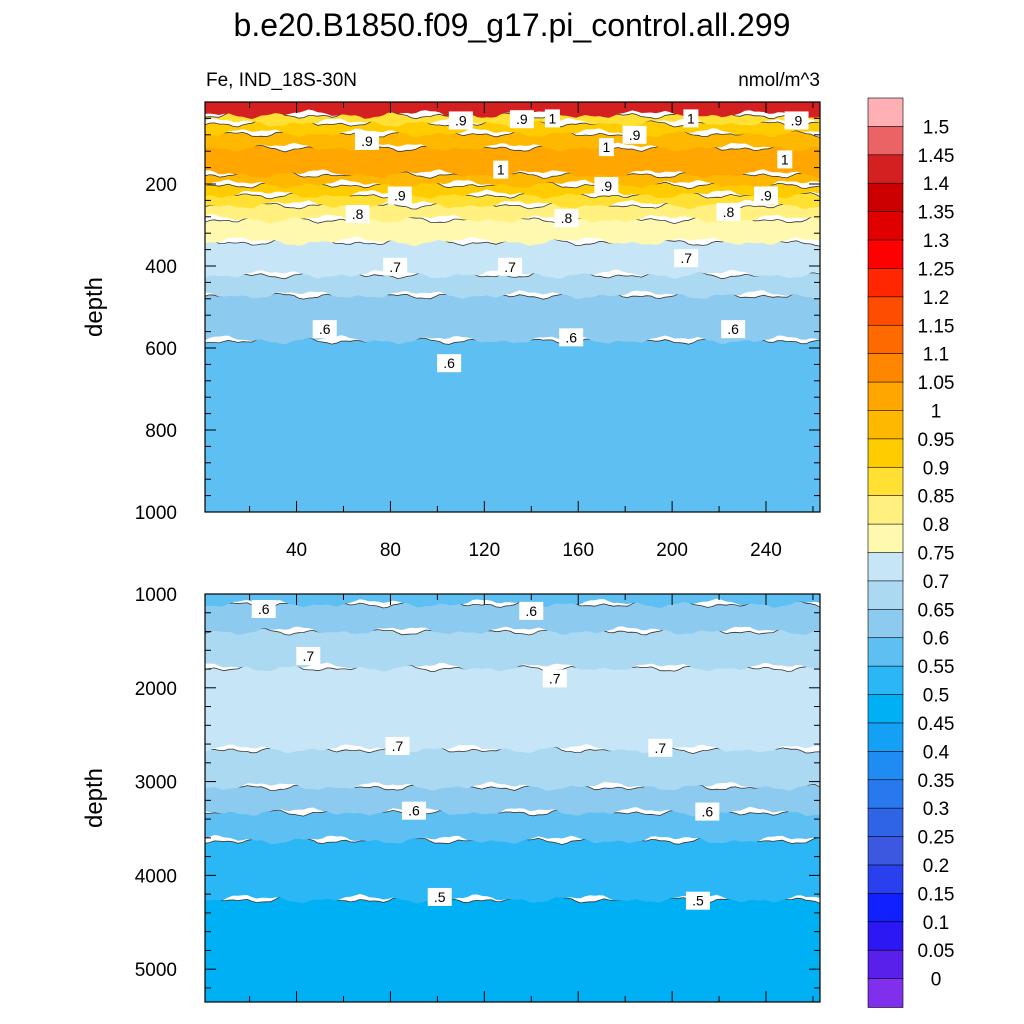  What do you see at coordinates (94, 798) in the screenshot?
I see `y-axis-label: depth` at bounding box center [94, 798].